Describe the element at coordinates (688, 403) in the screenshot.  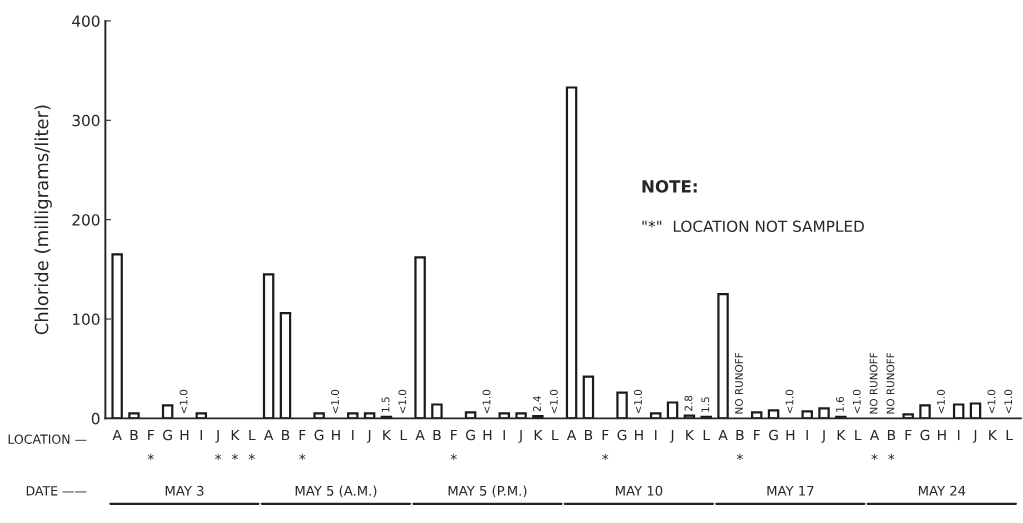
I see `data-label: 2.8` at that location.